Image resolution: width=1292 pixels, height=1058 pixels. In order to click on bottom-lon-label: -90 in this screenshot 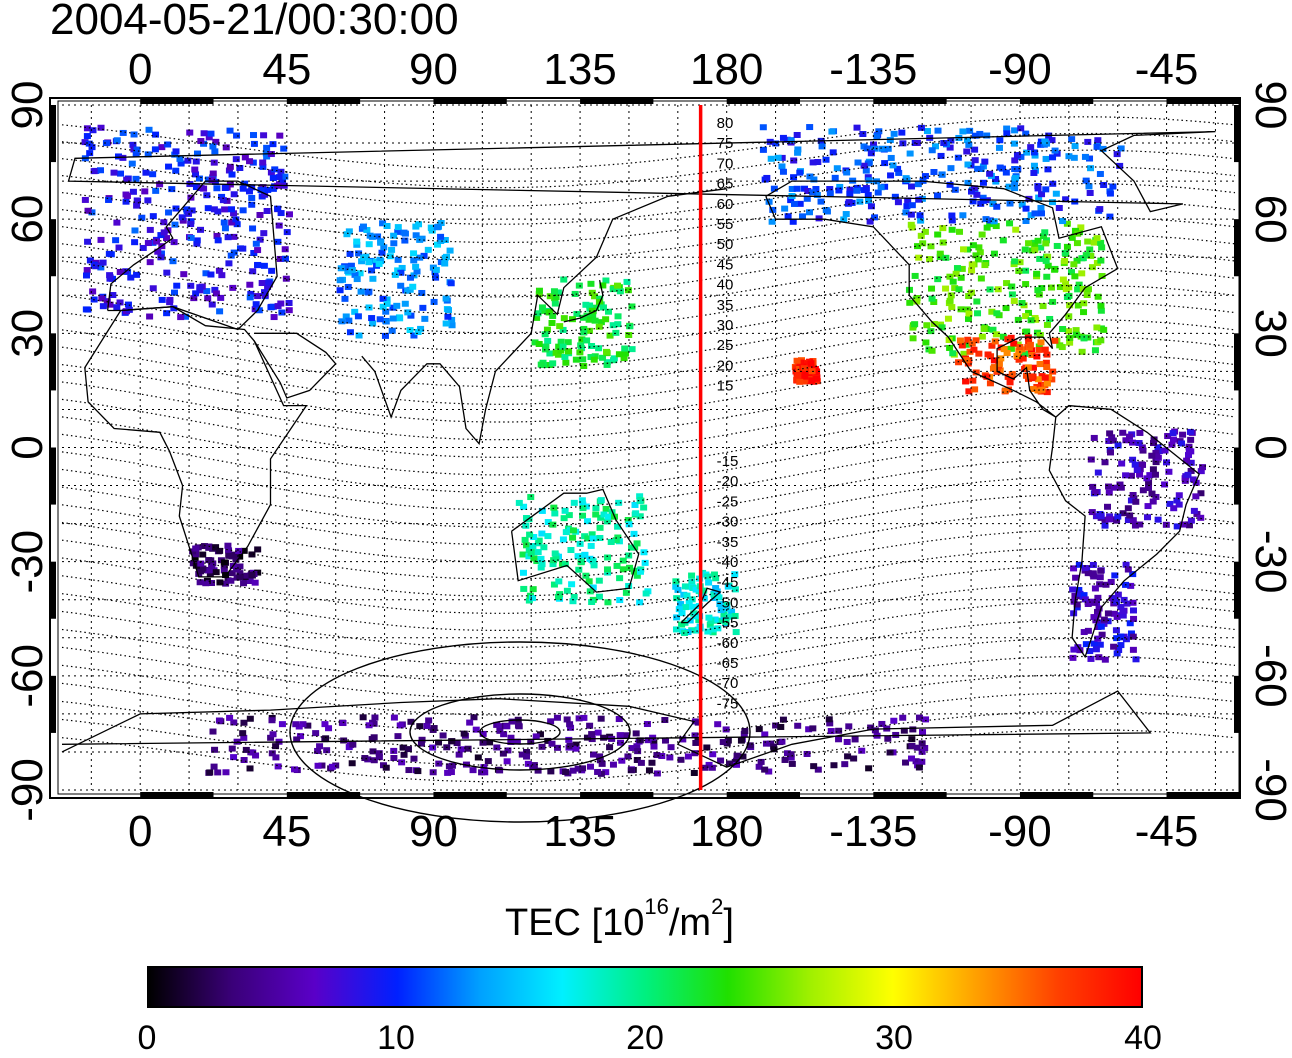, I will do `click(1020, 831)`.